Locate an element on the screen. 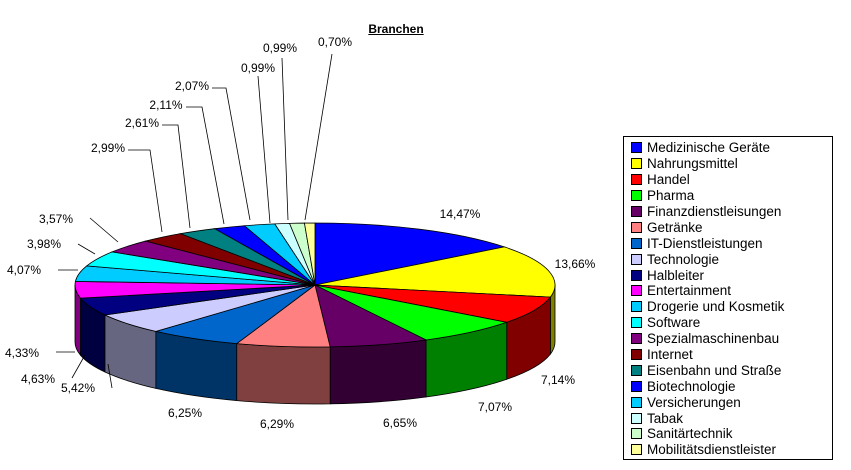  legend-item: Drogerie und Kosmetik is located at coordinates (731, 307).